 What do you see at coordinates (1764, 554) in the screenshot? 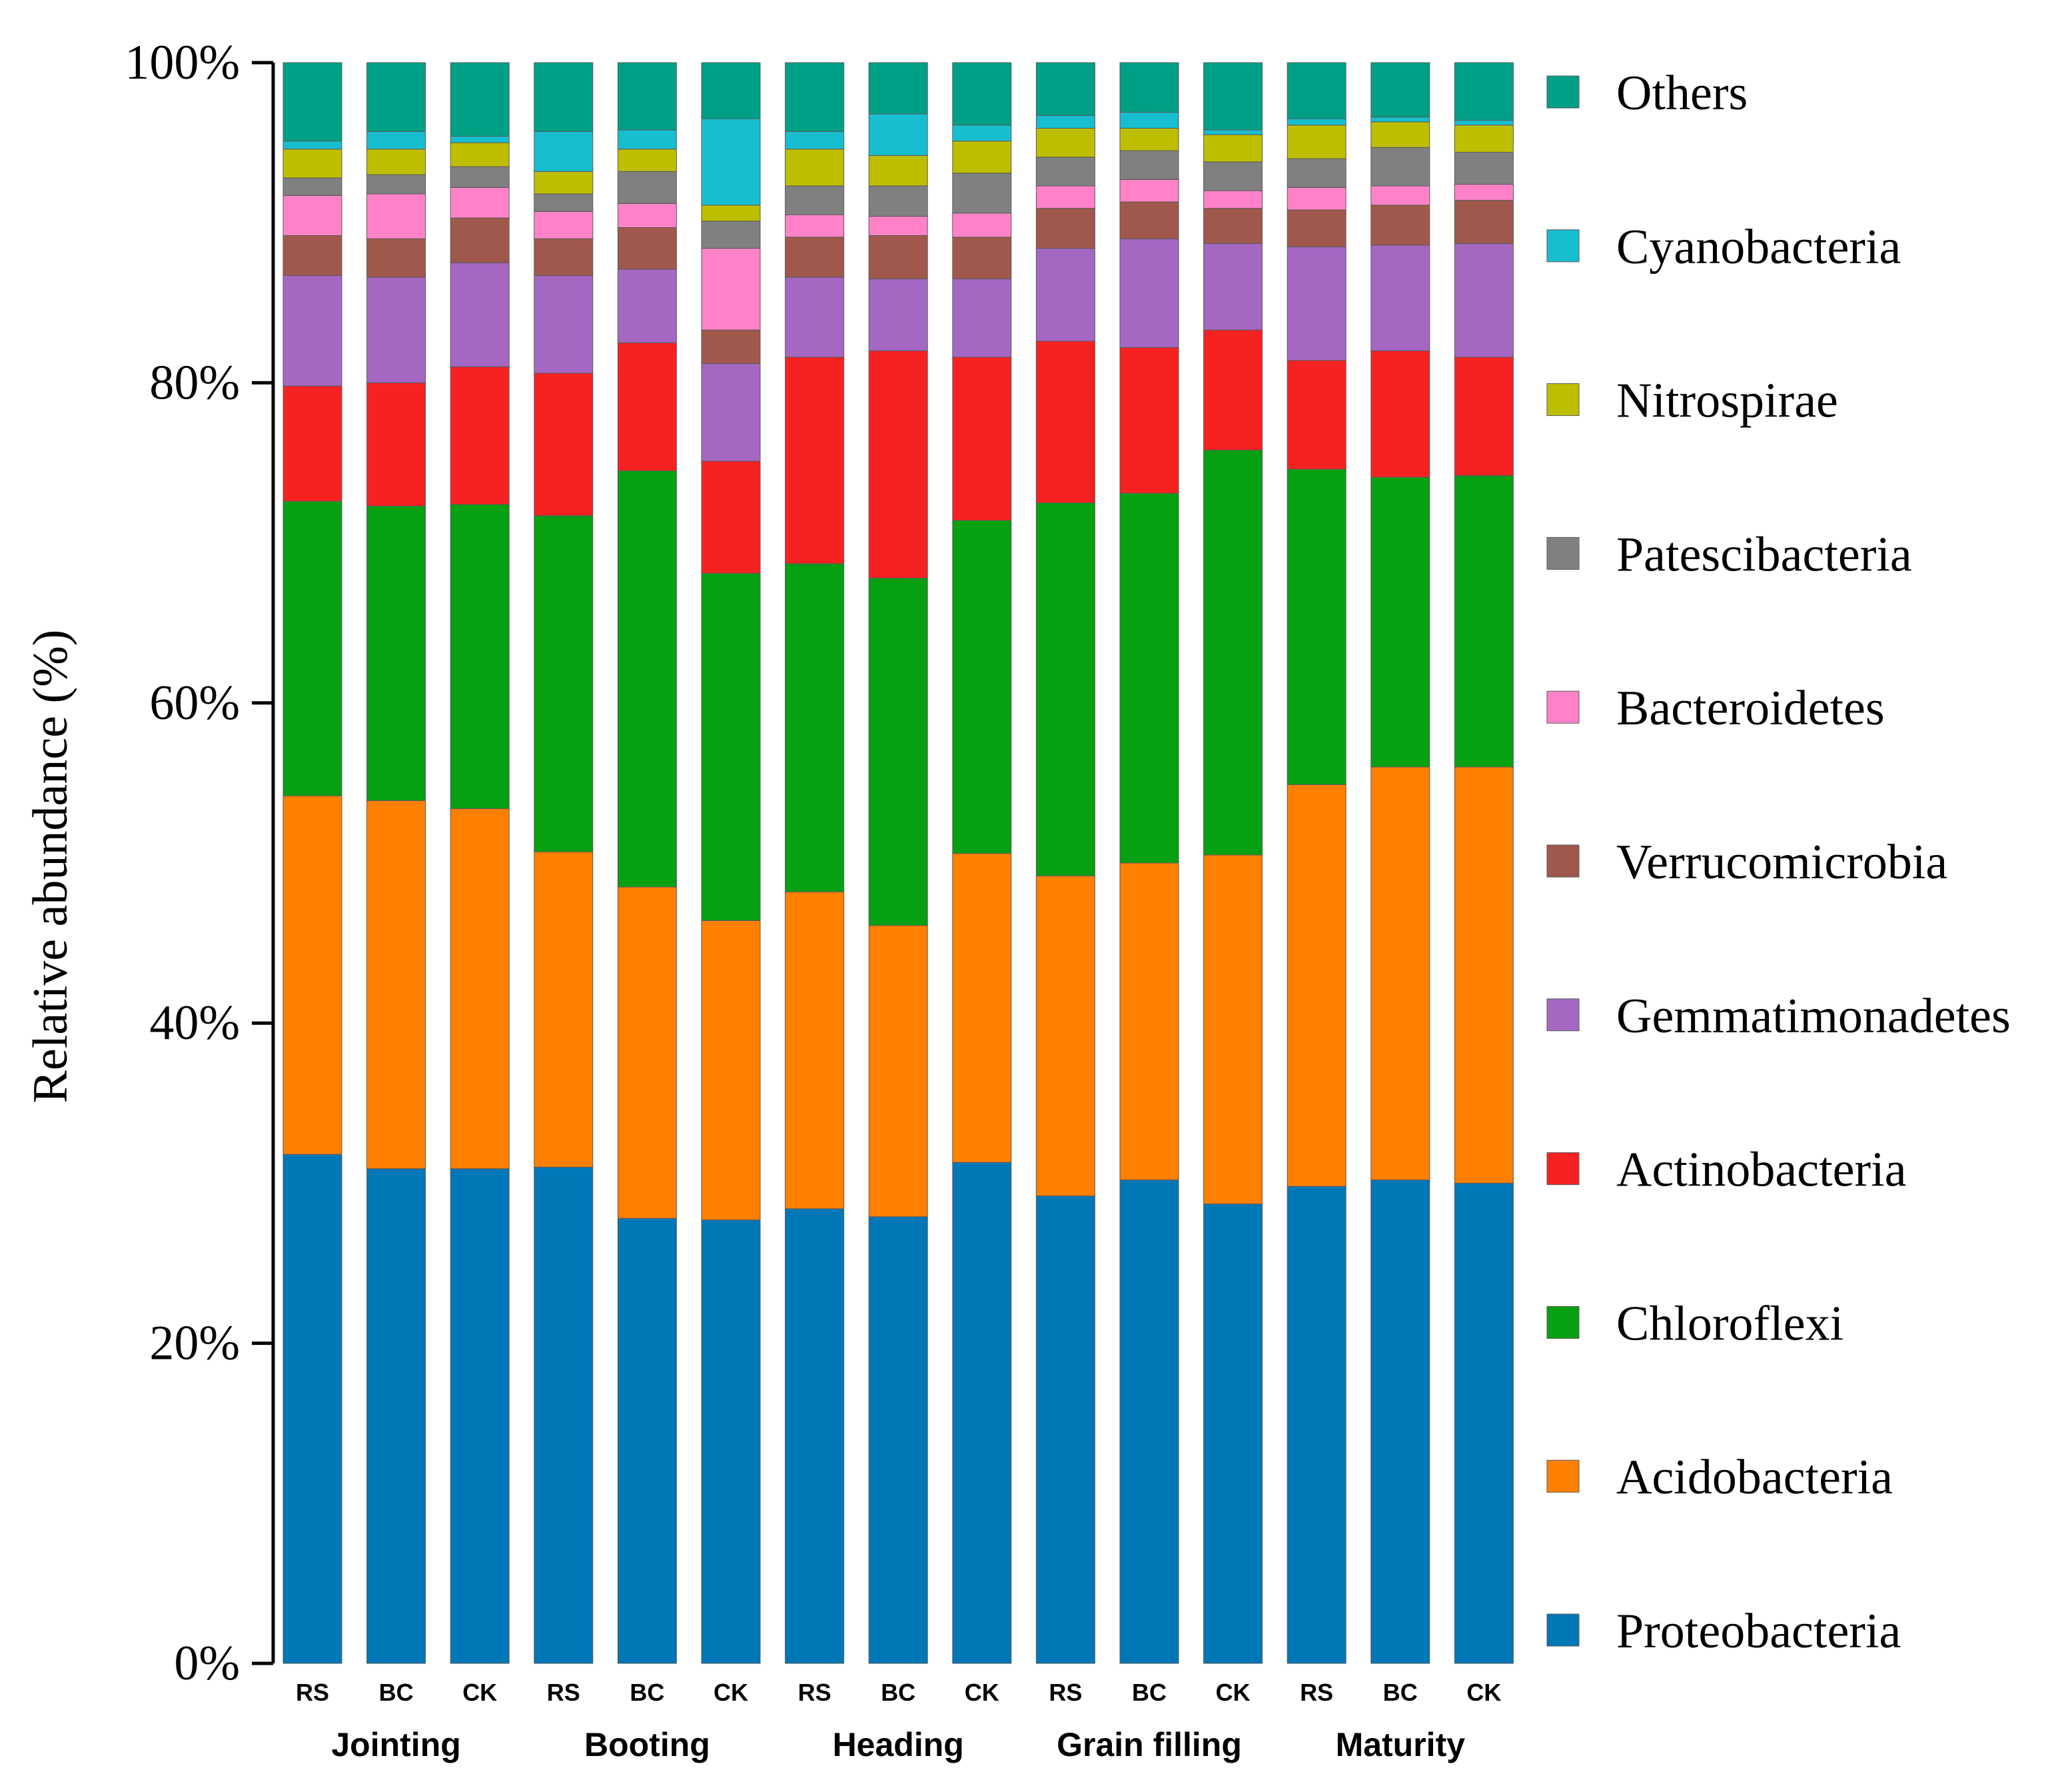
I see `legend-label-patescibacteria: Patescibacteria` at bounding box center [1764, 554].